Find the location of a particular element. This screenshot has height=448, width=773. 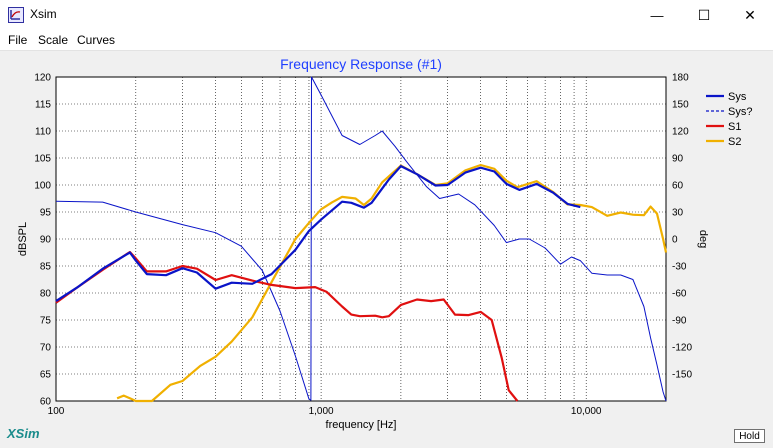

y-left-tick-label: 85 is located at coordinates (46, 267).